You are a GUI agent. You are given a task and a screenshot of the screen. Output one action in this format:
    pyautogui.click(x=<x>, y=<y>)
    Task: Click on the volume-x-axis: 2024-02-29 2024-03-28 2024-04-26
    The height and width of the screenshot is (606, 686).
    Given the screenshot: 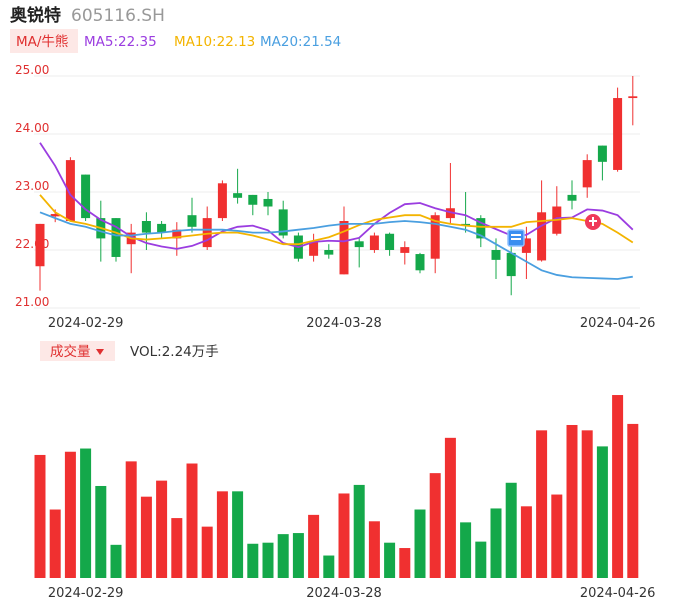 What is the action you would take?
    pyautogui.click(x=352, y=593)
    